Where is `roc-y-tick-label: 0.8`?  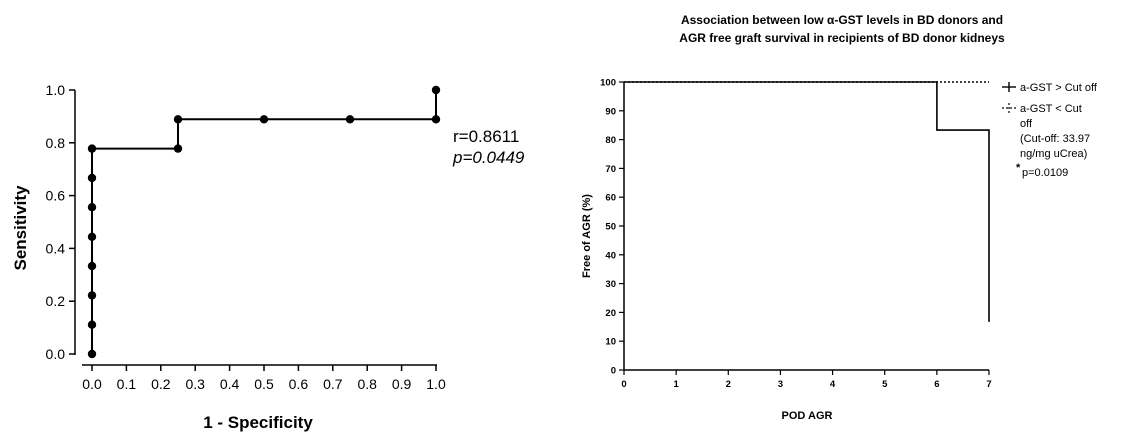 roc-y-tick-label: 0.8 is located at coordinates (56, 143).